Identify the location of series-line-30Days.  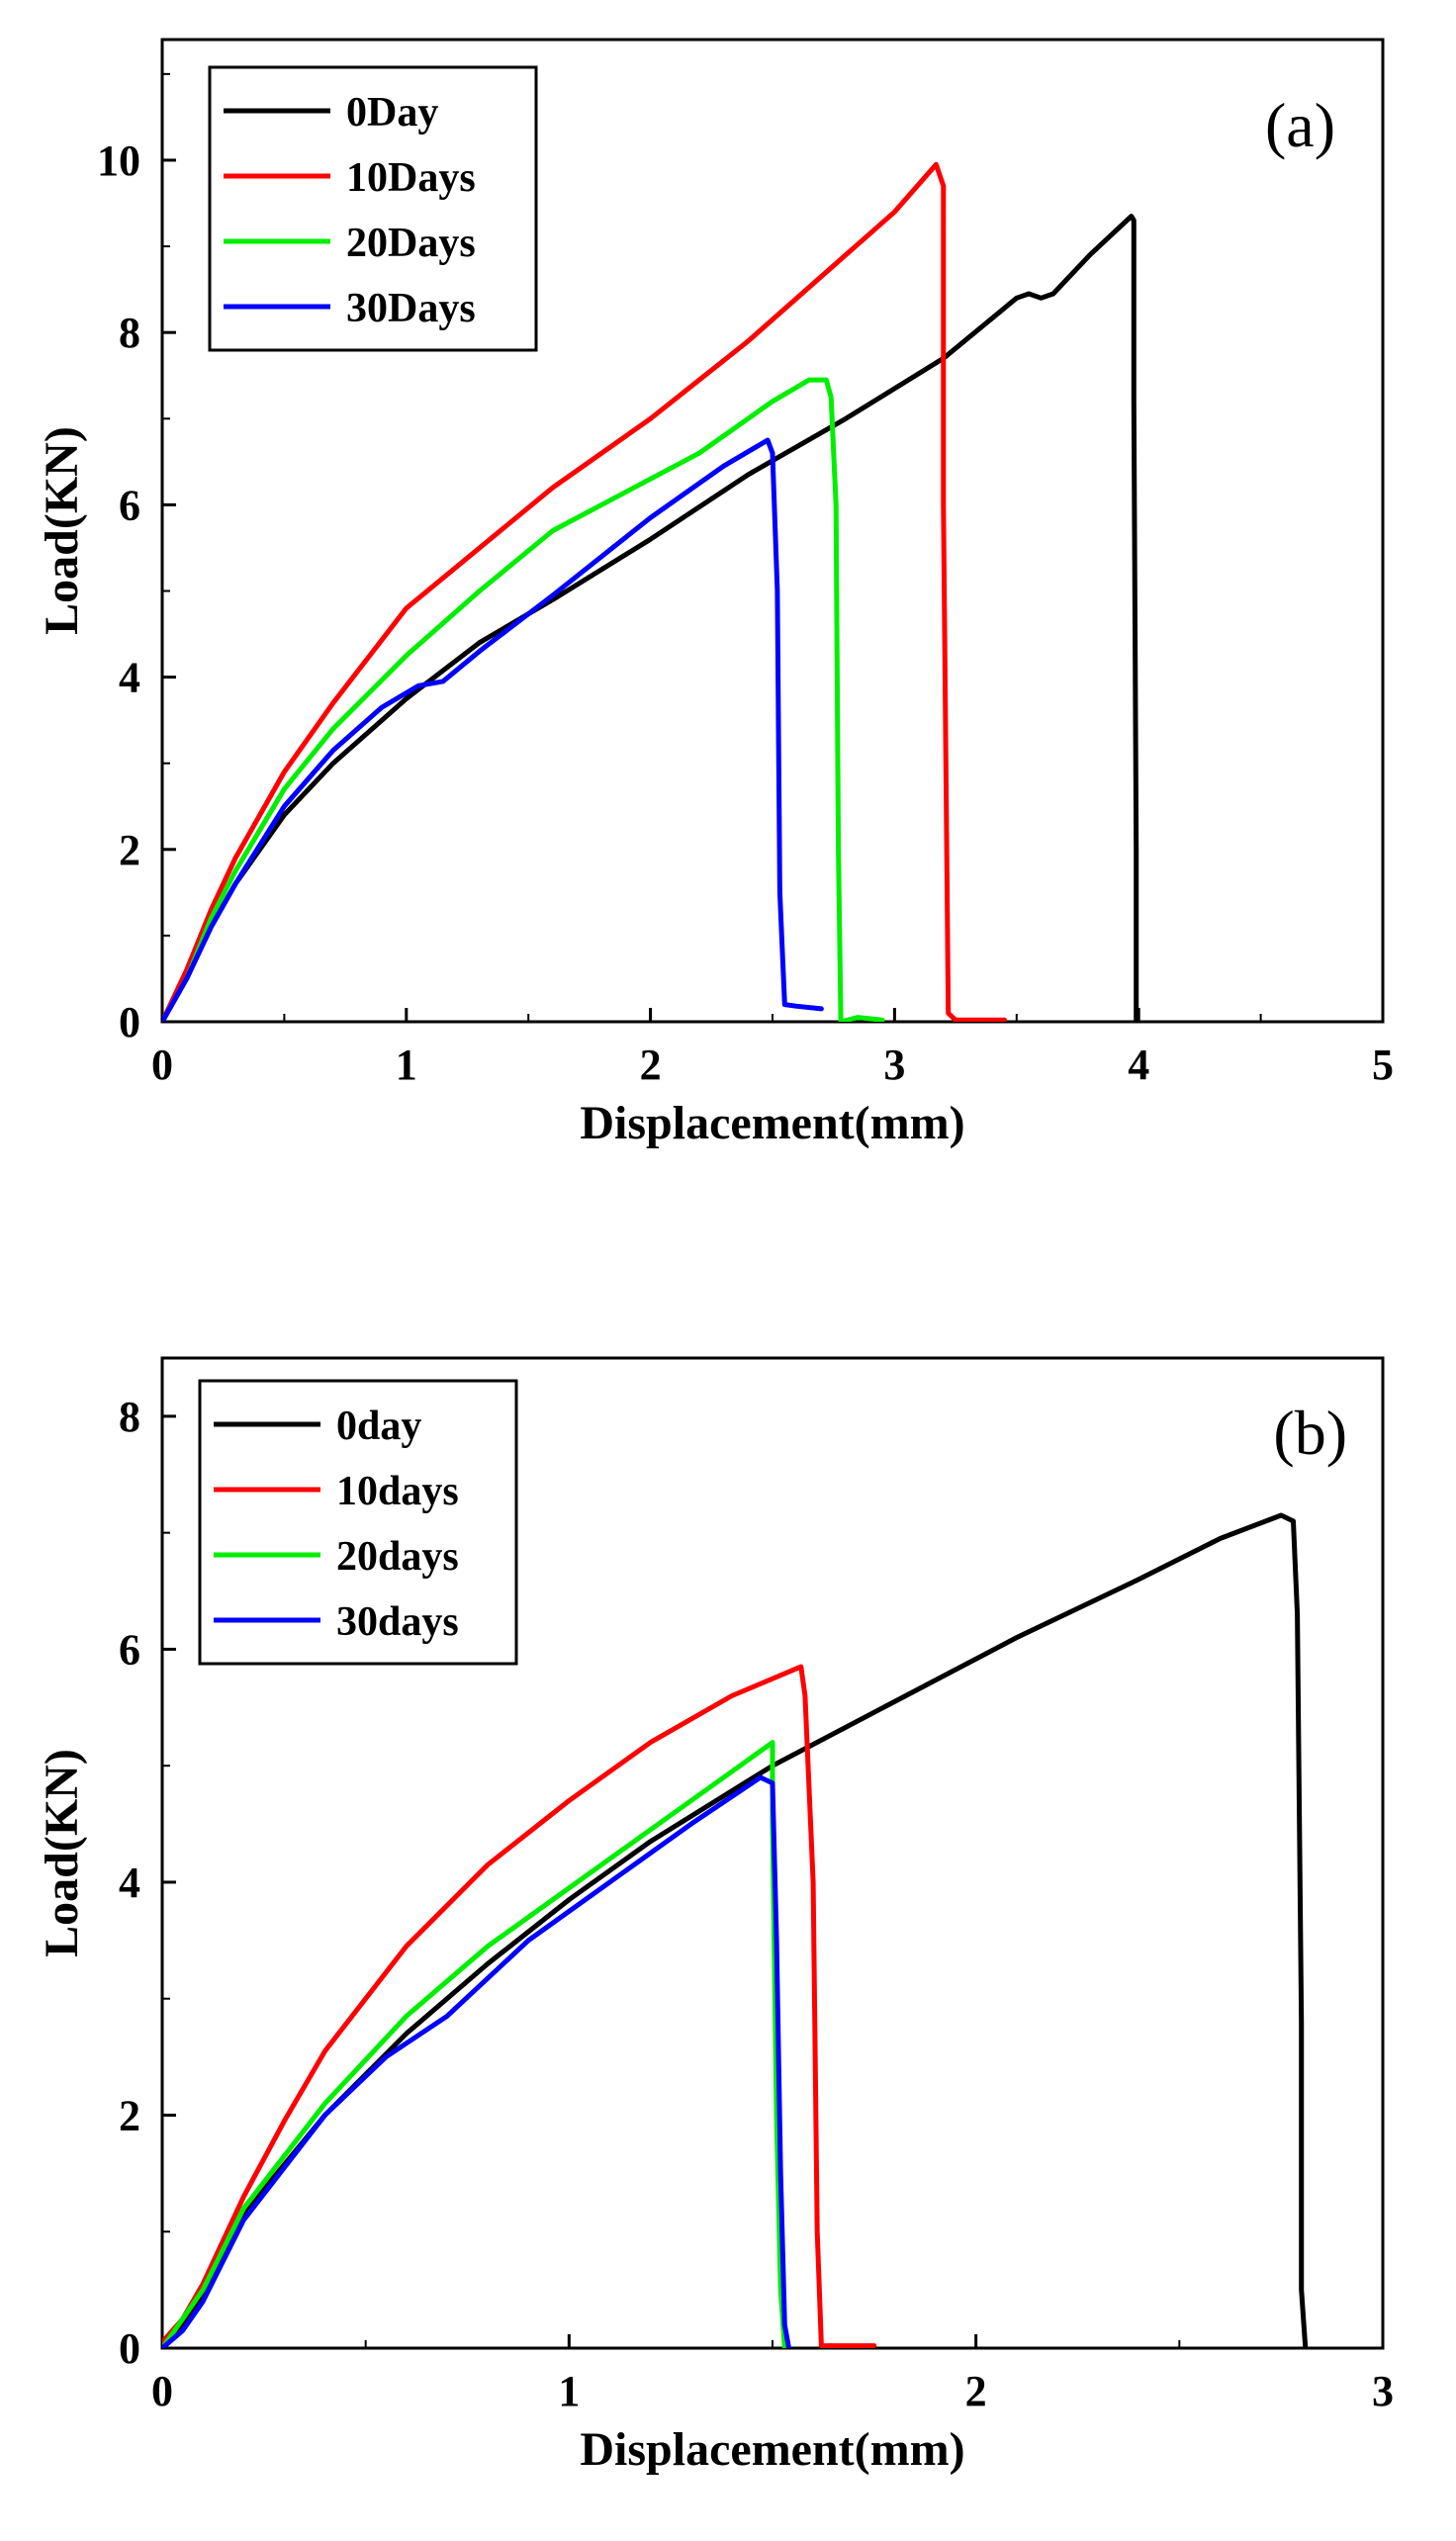
(493, 729).